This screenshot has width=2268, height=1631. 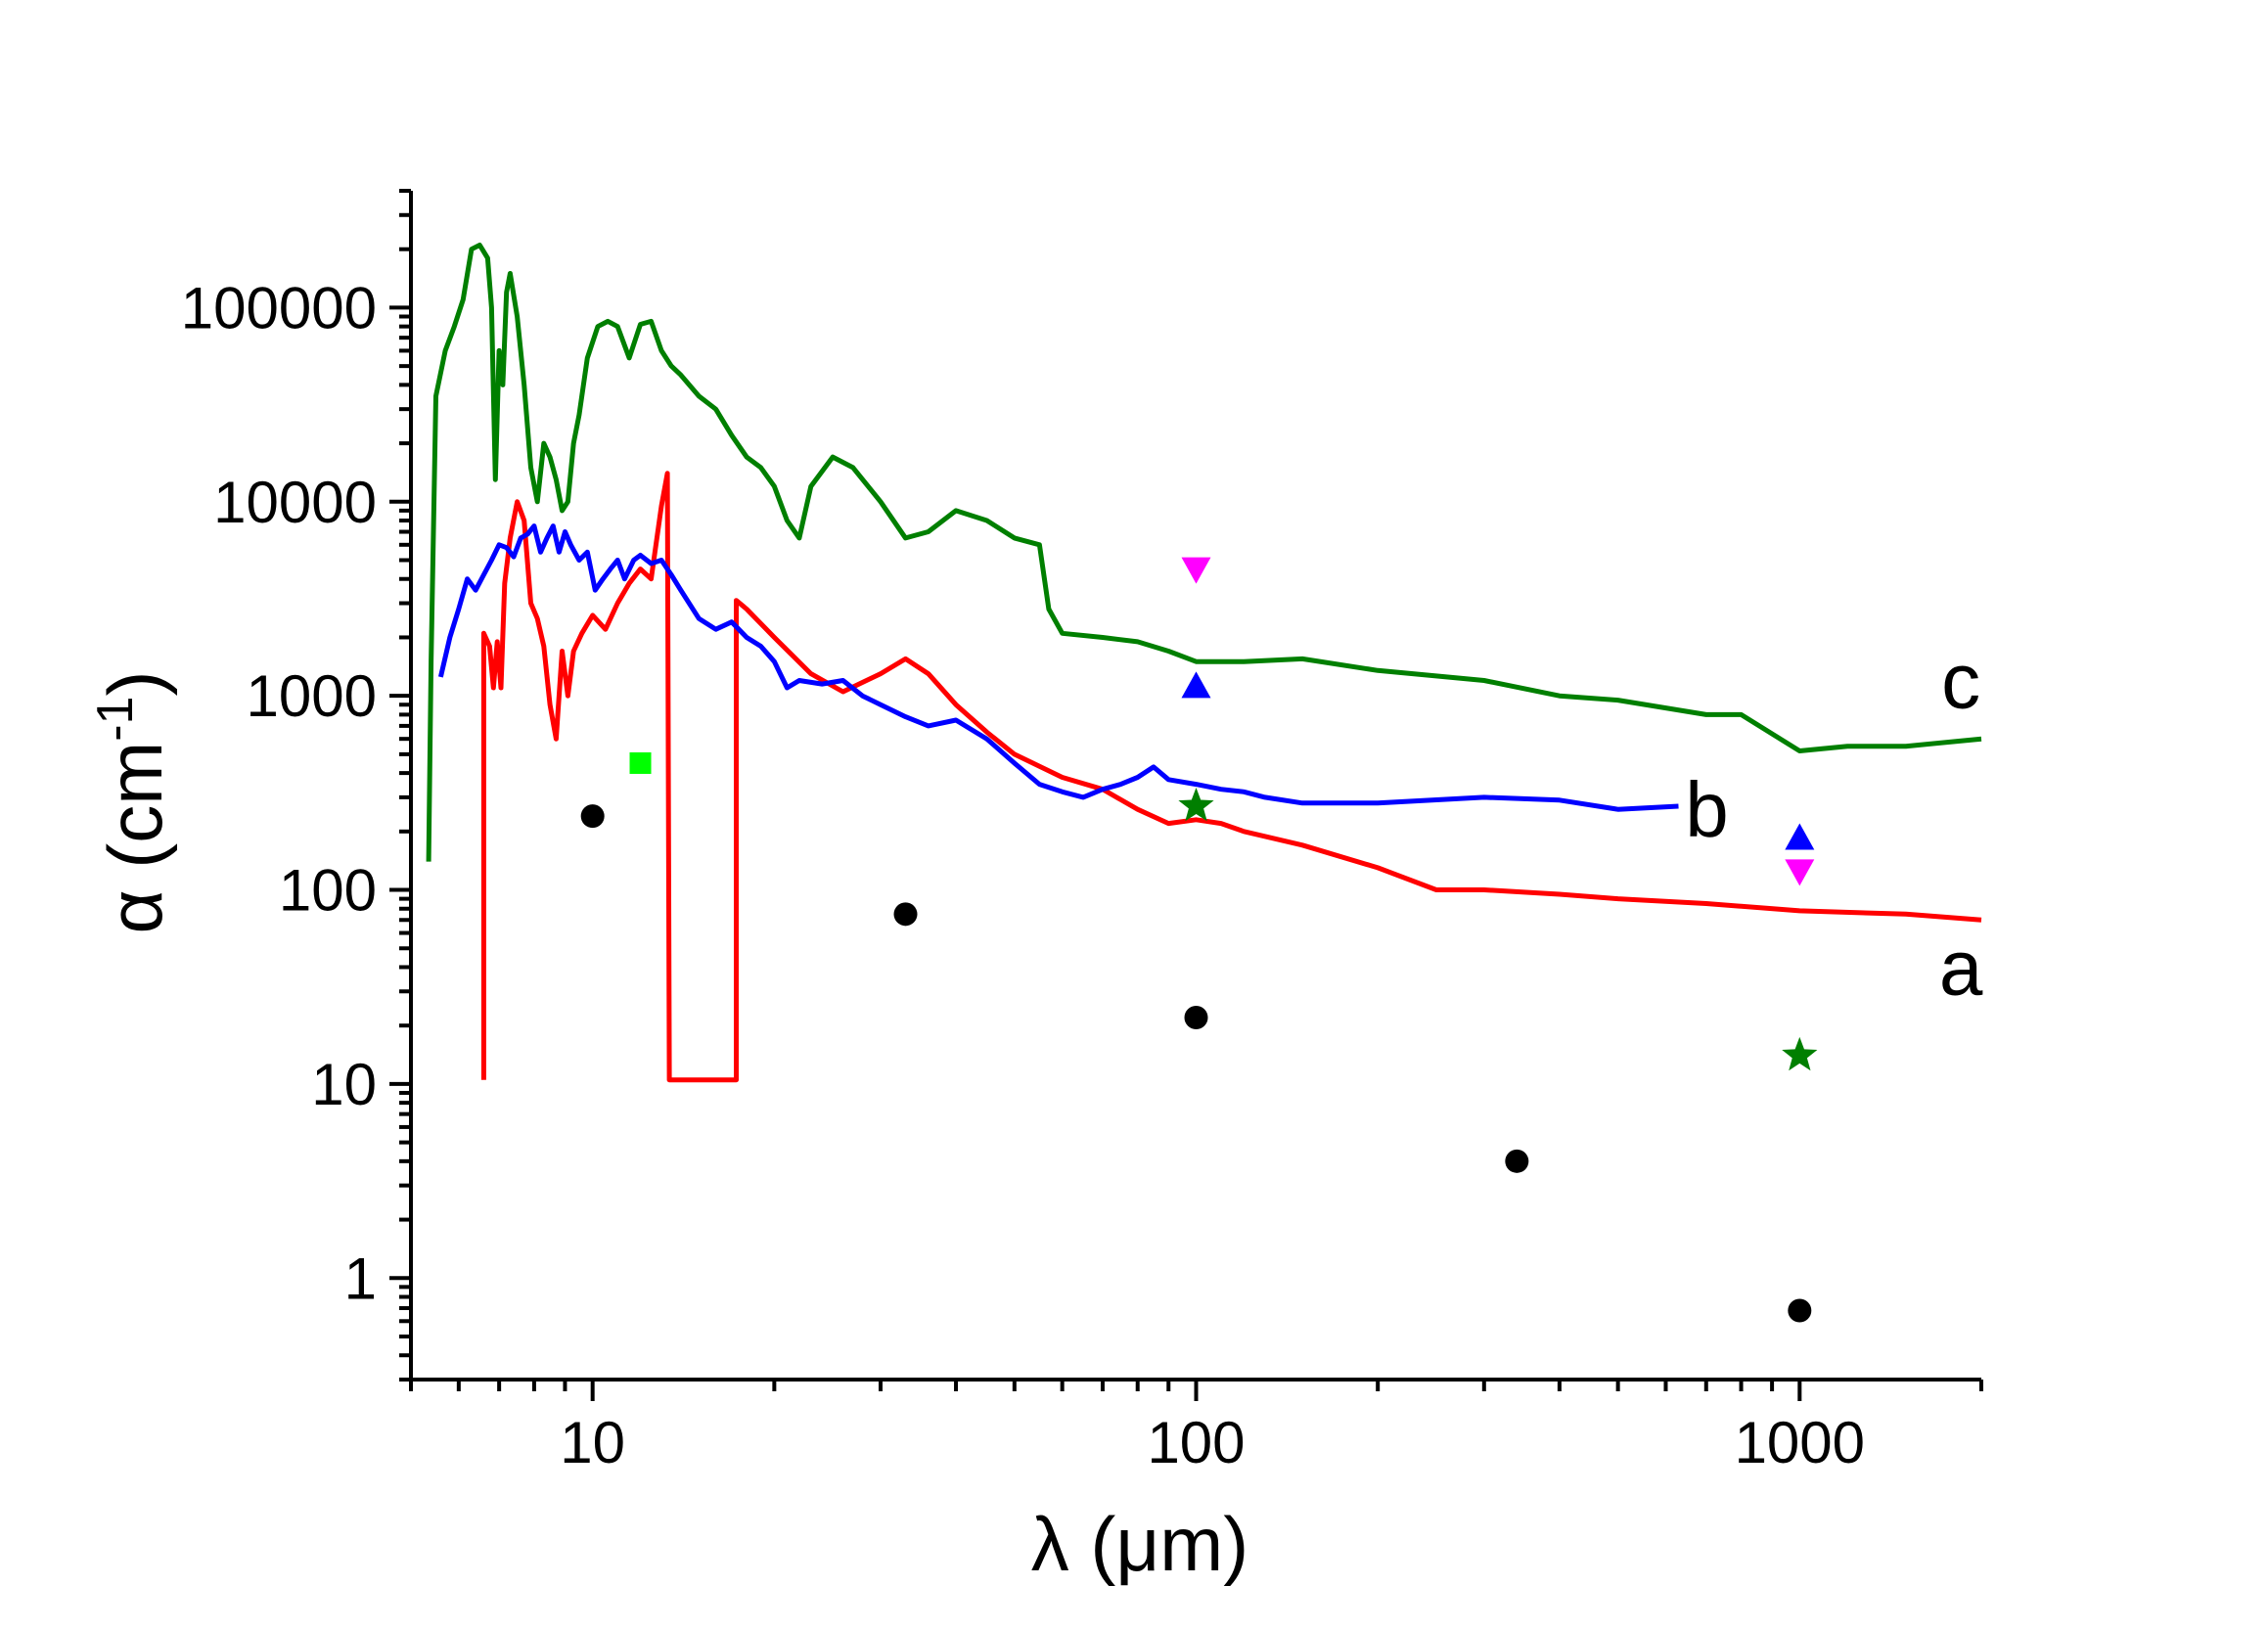 I want to click on y-tick-label: 100, so click(x=328, y=891).